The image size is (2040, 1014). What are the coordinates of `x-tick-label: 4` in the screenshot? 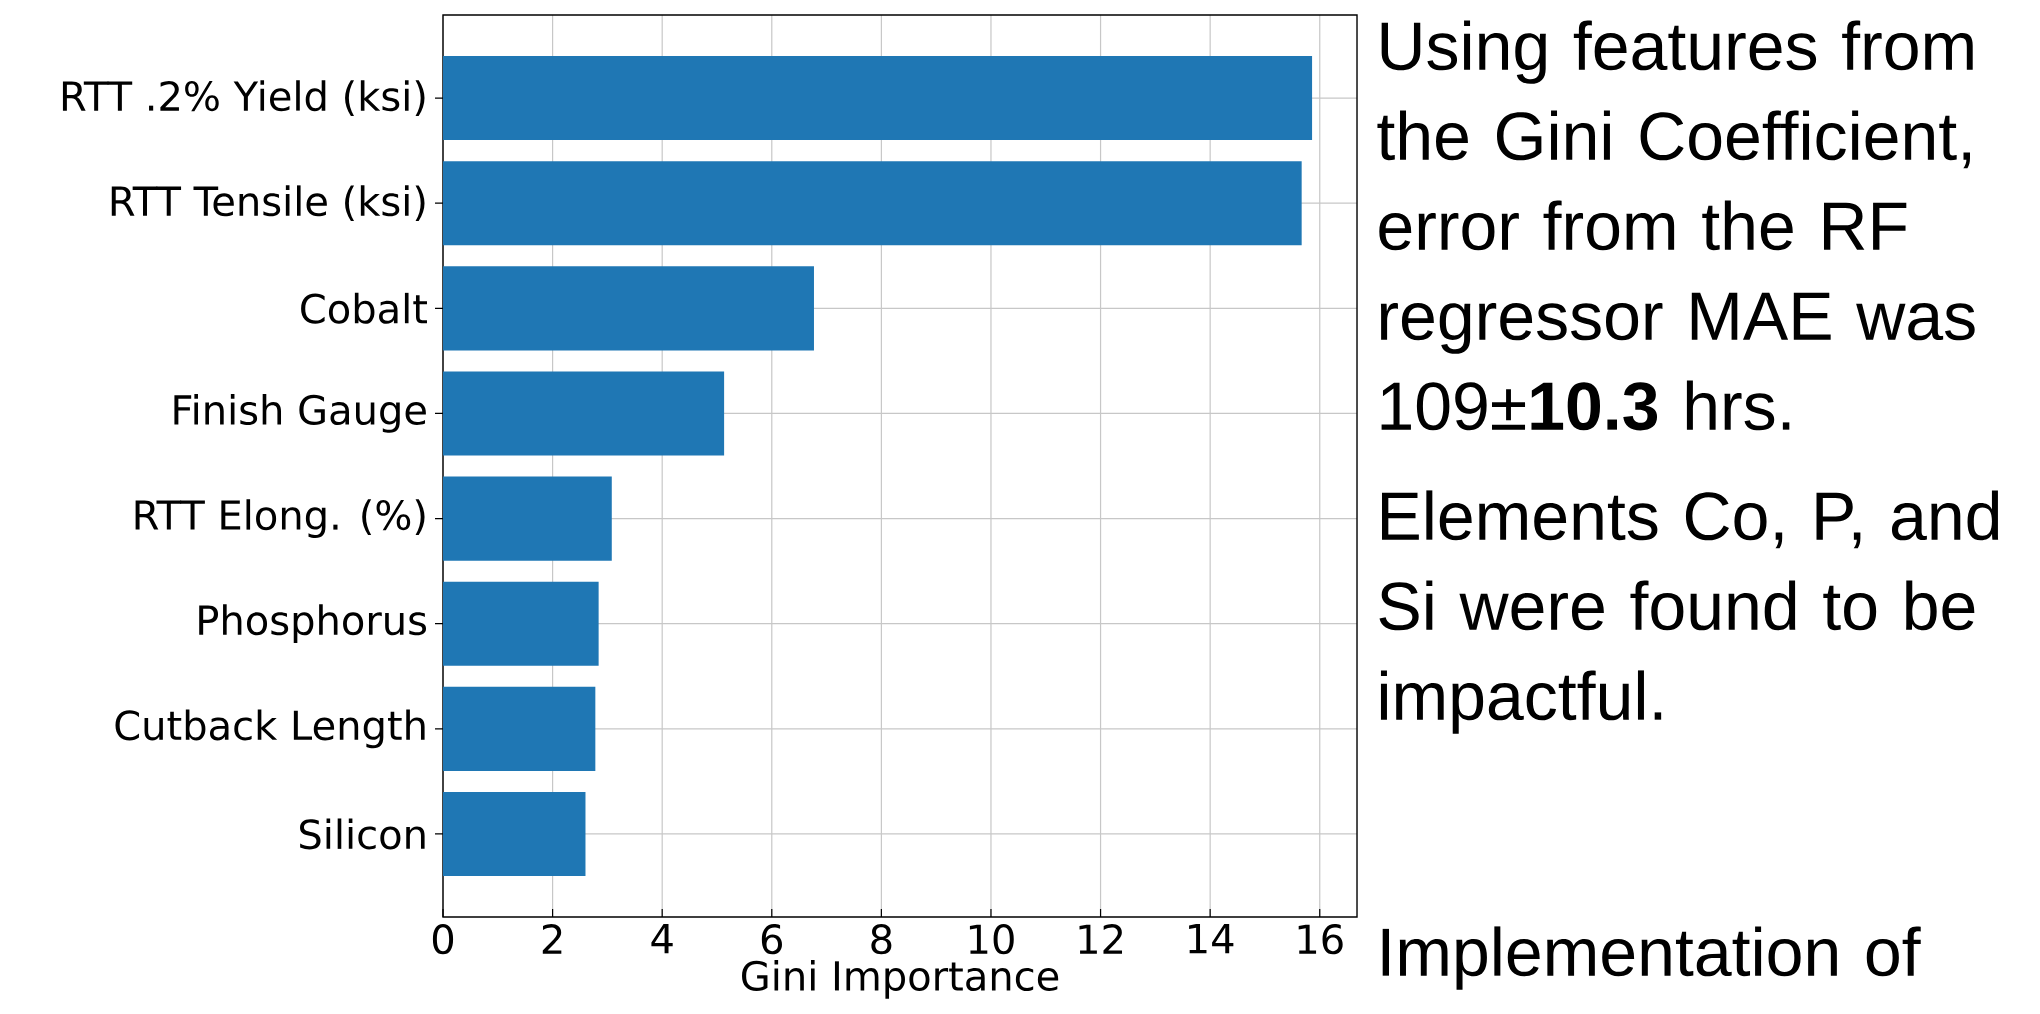 It's located at (662, 939).